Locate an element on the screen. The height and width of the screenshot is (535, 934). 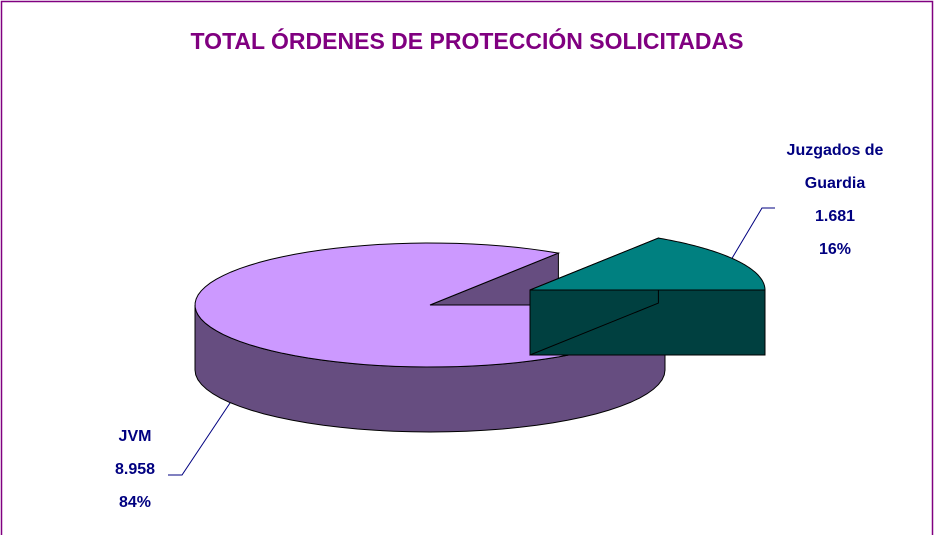
chart-title: TOTAL ÓRDENES DE PROTECCIÓN SOLICITADAS is located at coordinates (467, 41).